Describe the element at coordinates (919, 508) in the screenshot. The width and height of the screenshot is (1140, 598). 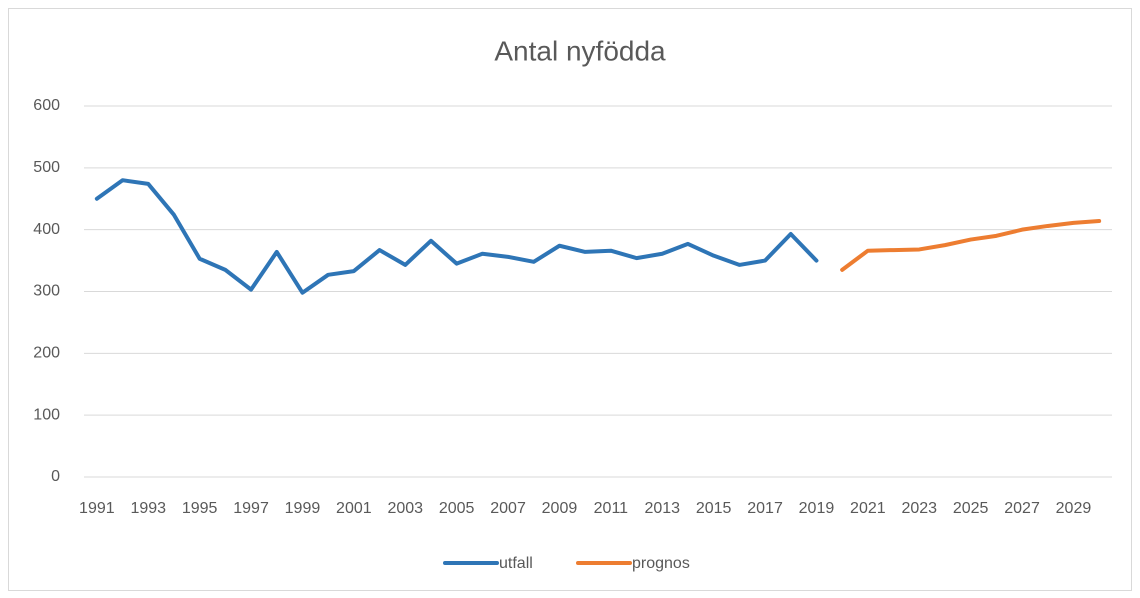
I see `x-tick-label: 2023` at that location.